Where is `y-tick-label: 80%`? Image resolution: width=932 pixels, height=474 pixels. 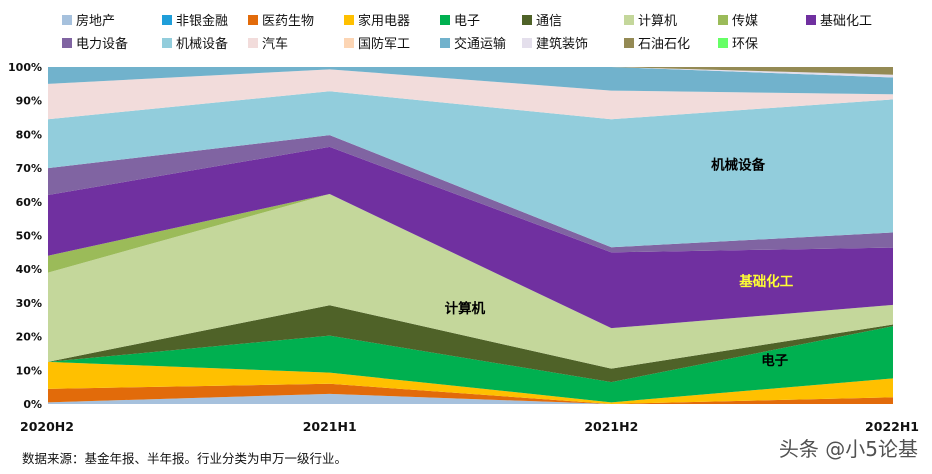
y-tick-label: 80% is located at coordinates (29, 134).